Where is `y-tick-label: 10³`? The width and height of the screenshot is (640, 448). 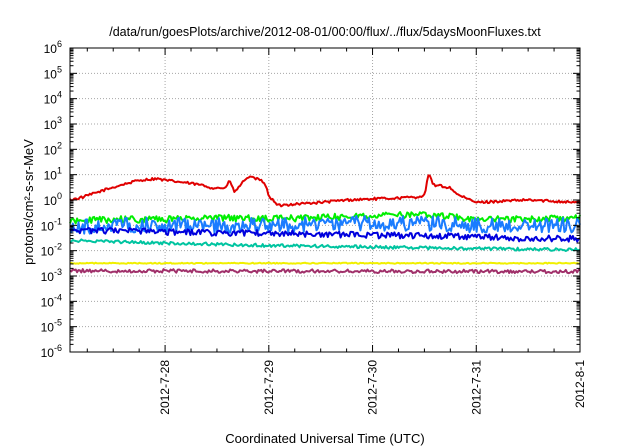 y-tick-label: 10³ is located at coordinates (53, 123).